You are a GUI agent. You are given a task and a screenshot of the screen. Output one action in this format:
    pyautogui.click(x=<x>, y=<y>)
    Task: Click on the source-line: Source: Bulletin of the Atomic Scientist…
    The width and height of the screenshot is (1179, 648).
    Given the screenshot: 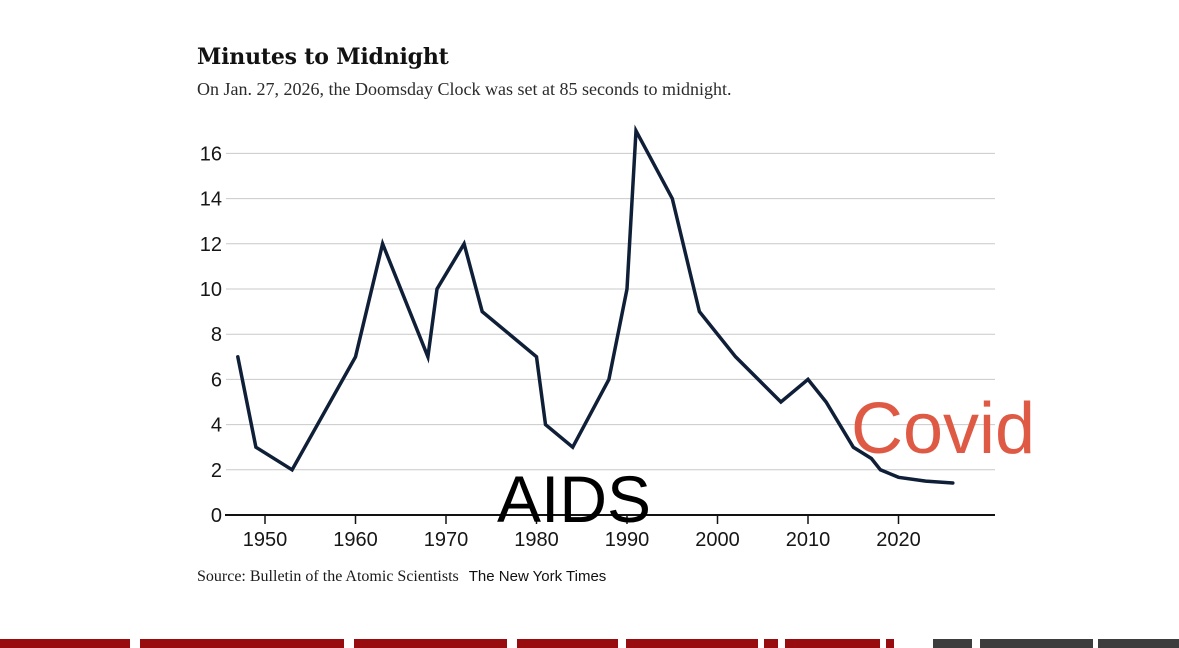 What is the action you would take?
    pyautogui.click(x=401, y=577)
    